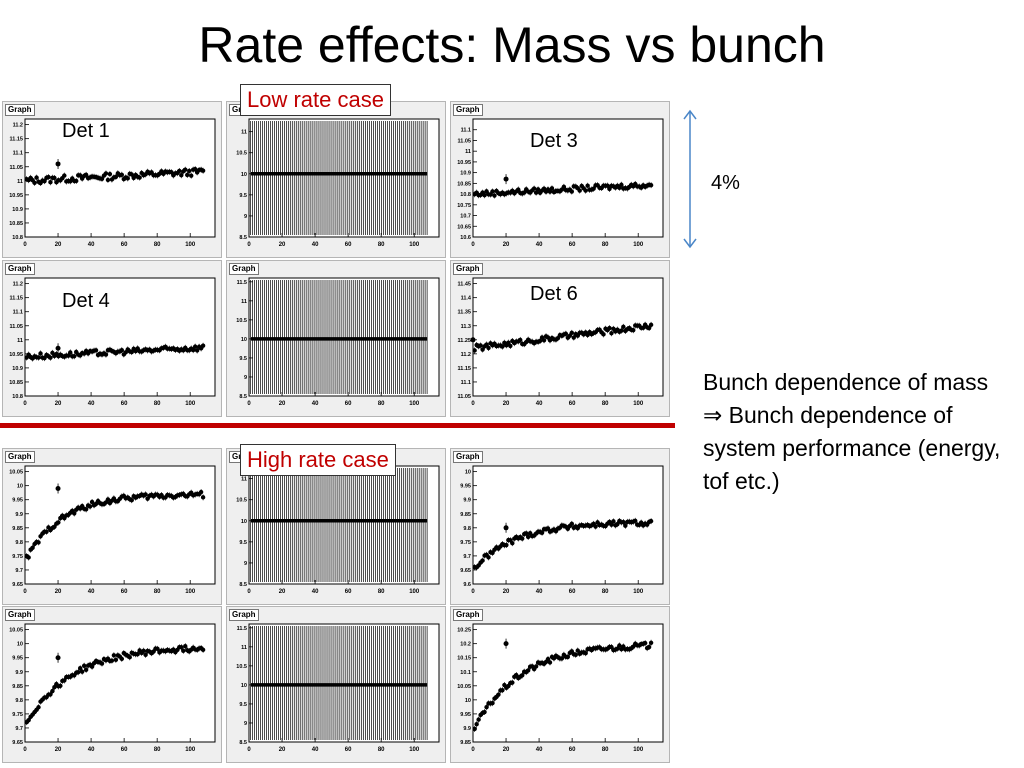 The image size is (1024, 768). I want to click on y-tick-label: 9.75, so click(465, 543).